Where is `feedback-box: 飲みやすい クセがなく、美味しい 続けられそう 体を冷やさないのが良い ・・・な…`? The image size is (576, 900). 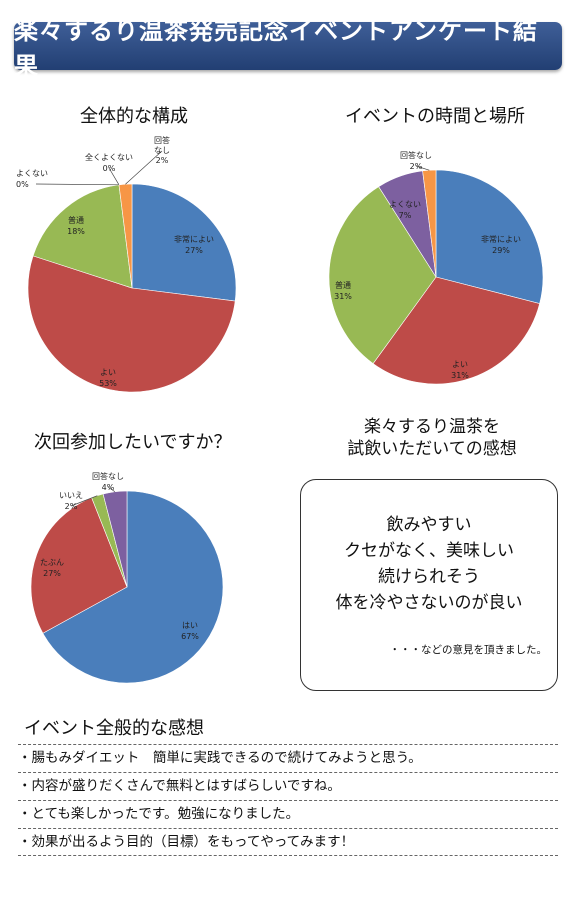 feedback-box: 飲みやすい クセがなく、美味しい 続けられそう 体を冷やさないのが良い ・・・な… is located at coordinates (429, 585).